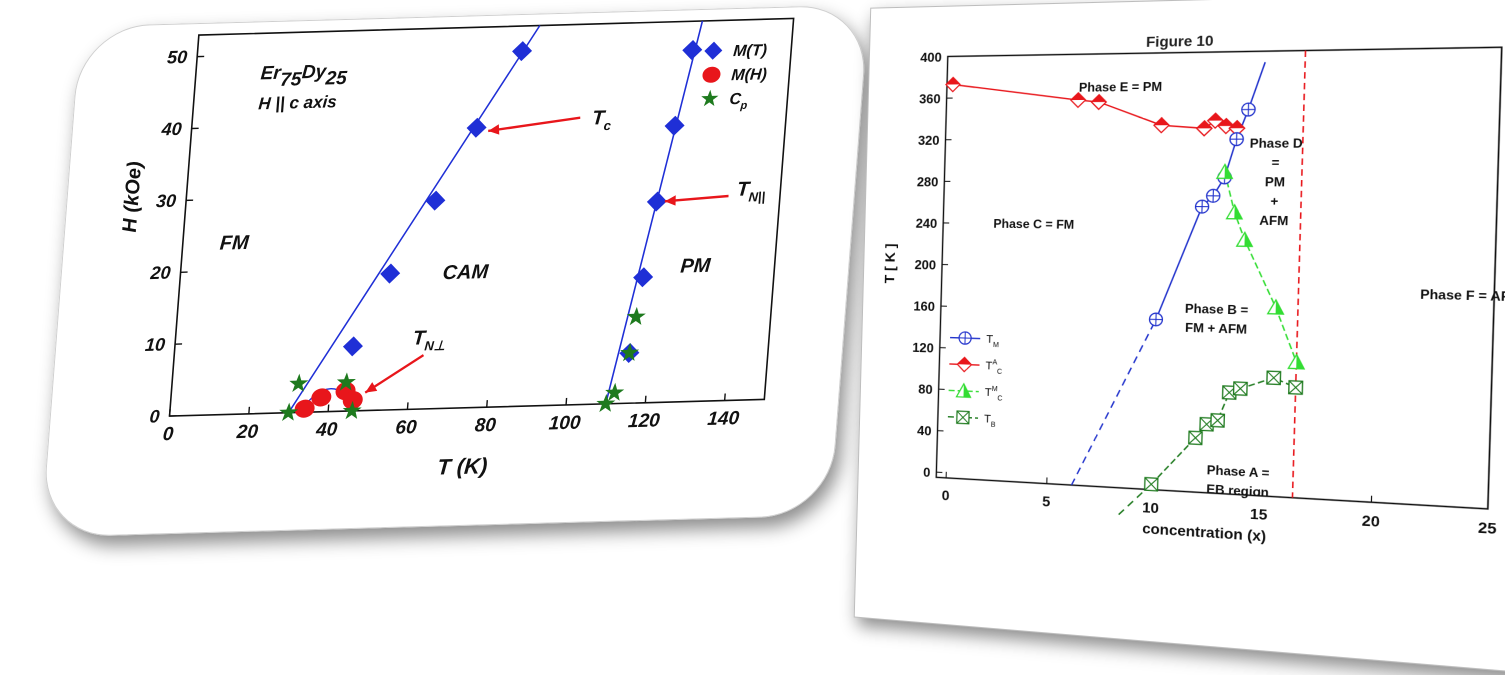 This screenshot has height=675, width=1505. What do you see at coordinates (670, 200) in the screenshot?
I see `tn-parallel-arrow-head` at bounding box center [670, 200].